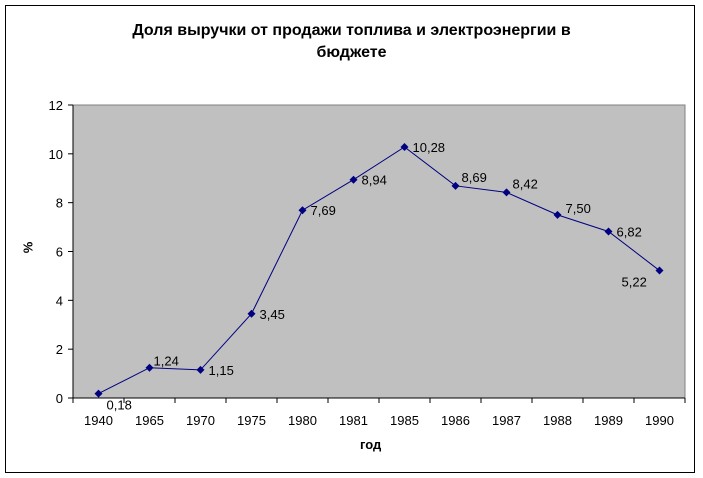 The image size is (703, 478). I want to click on x-tick-label: 1989, so click(608, 420).